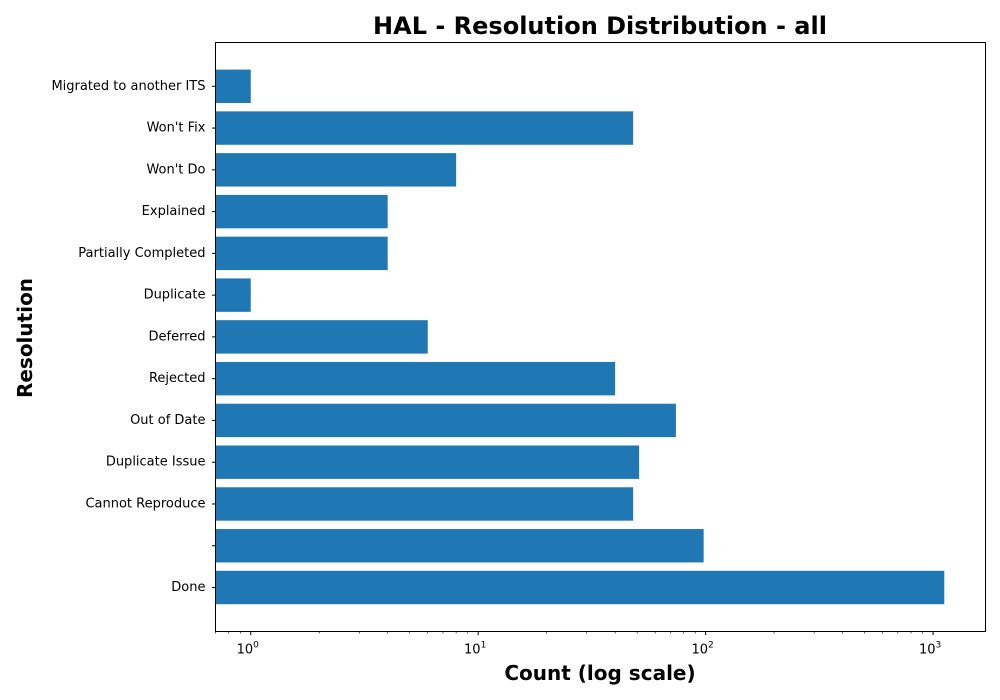 The image size is (1000, 700). Describe the element at coordinates (600, 26) in the screenshot. I see `chart-title: HAL - Resolution Distribution - all` at that location.